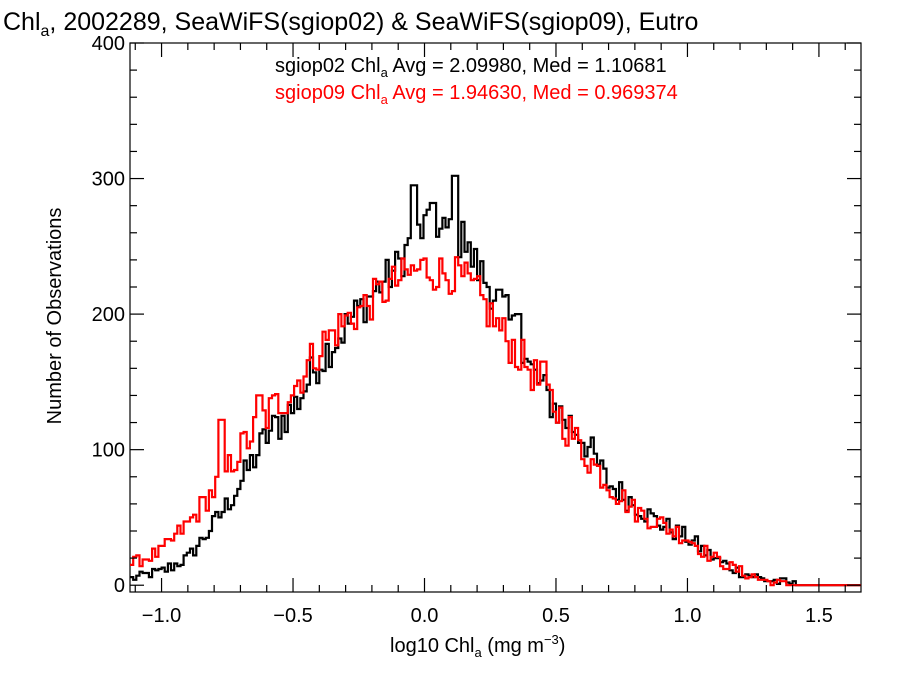  Describe the element at coordinates (513, 646) in the screenshot. I see `xlabel-rest: (mg m` at that location.